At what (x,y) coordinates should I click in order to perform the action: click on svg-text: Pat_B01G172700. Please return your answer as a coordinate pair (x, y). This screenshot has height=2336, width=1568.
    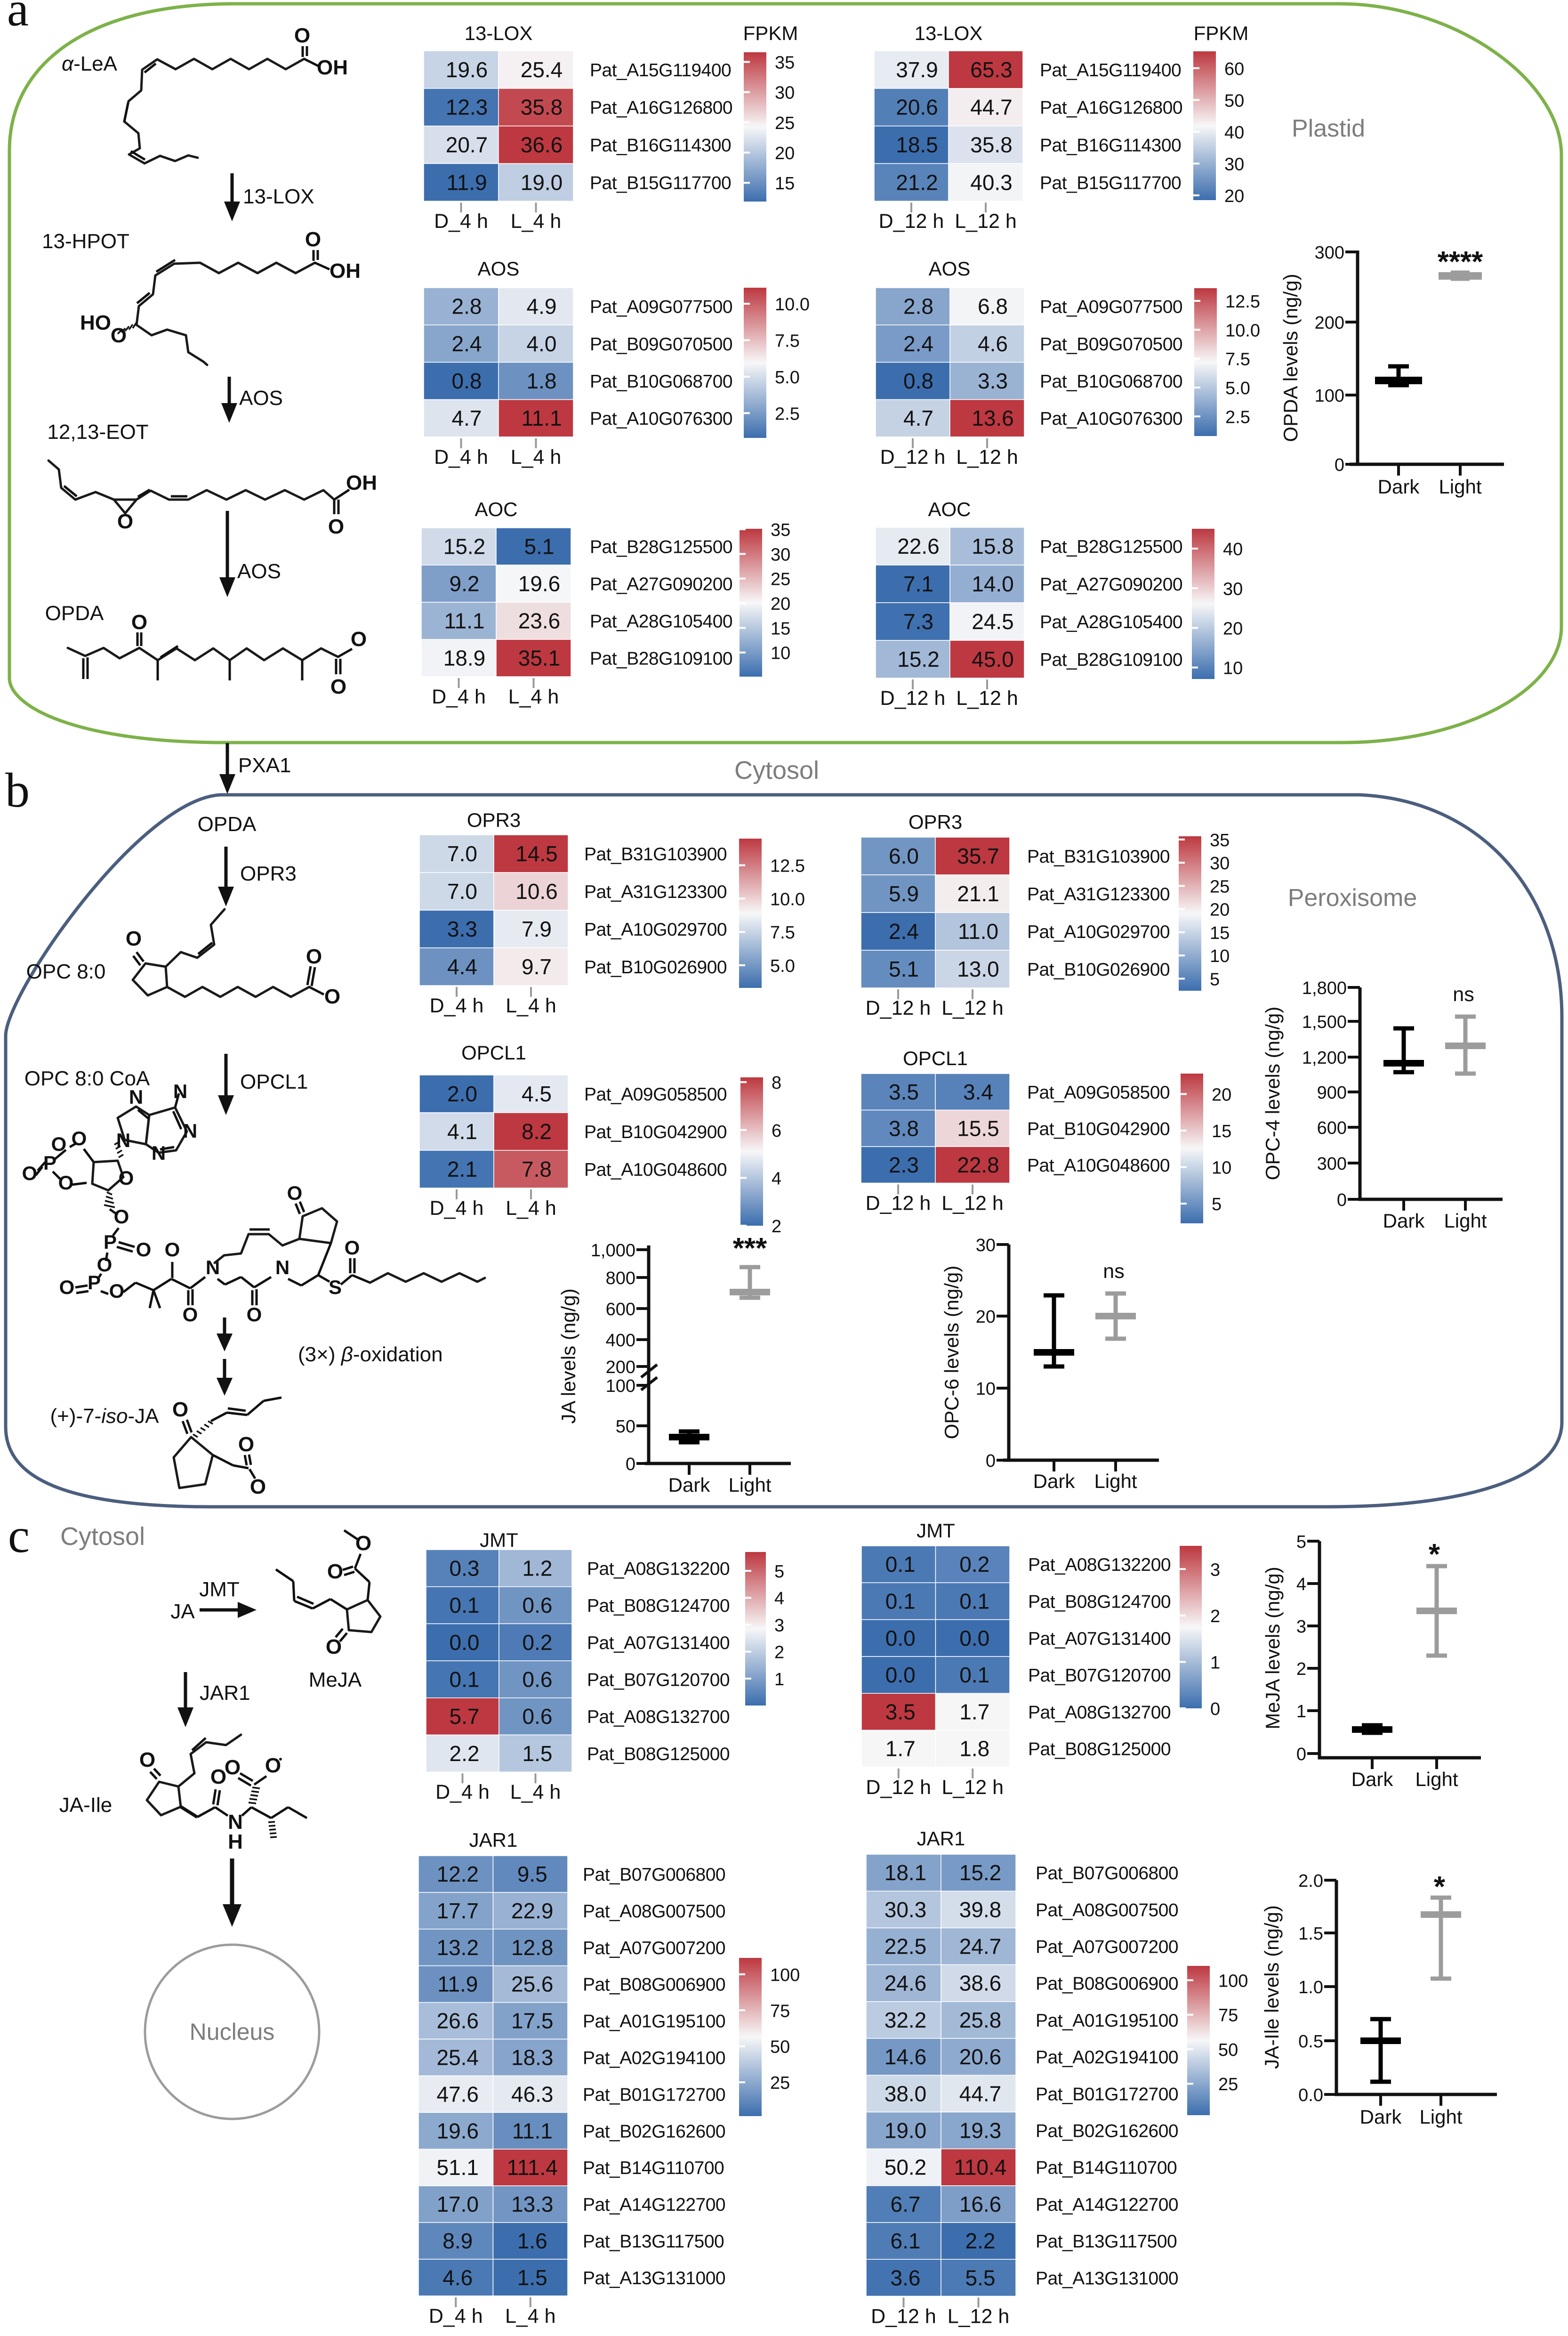
    Looking at the image, I should click on (1107, 2094).